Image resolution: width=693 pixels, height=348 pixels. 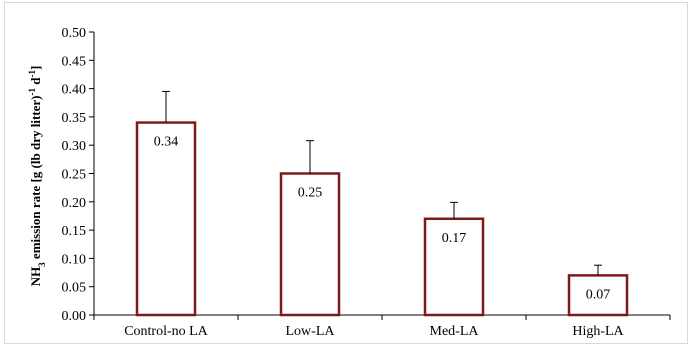 What do you see at coordinates (74, 175) in the screenshot?
I see `y-tick-label: 0.25` at bounding box center [74, 175].